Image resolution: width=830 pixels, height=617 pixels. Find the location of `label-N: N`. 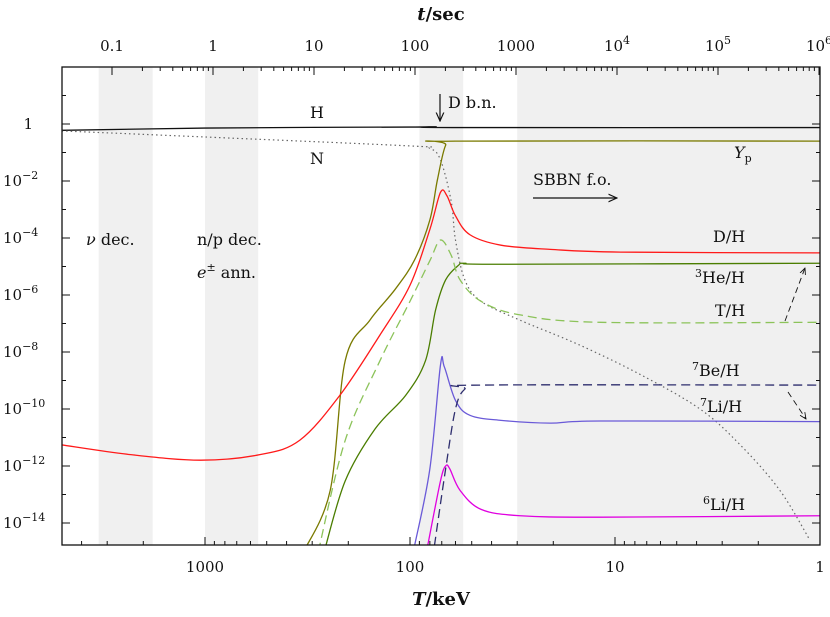

label-N: N is located at coordinates (317, 158).